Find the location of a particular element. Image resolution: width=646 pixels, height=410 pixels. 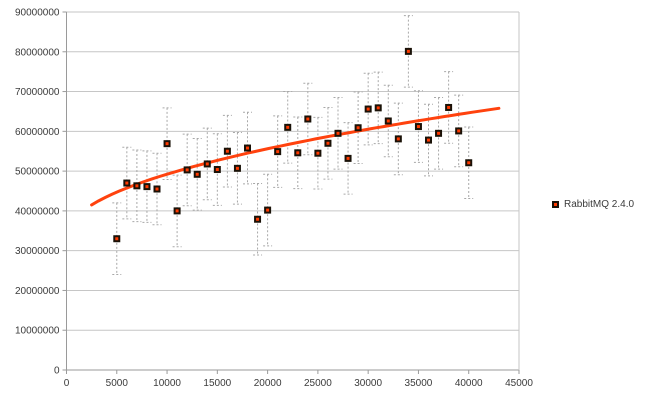

x-tick-label: 10000 is located at coordinates (167, 383).